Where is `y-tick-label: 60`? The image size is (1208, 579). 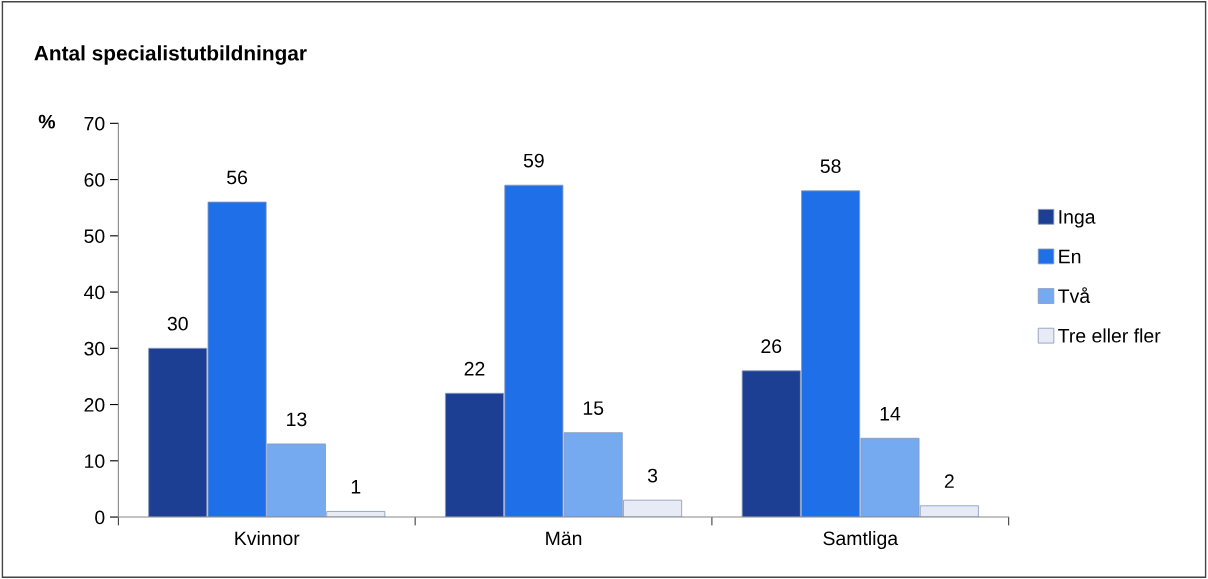
y-tick-label: 60 is located at coordinates (94, 180).